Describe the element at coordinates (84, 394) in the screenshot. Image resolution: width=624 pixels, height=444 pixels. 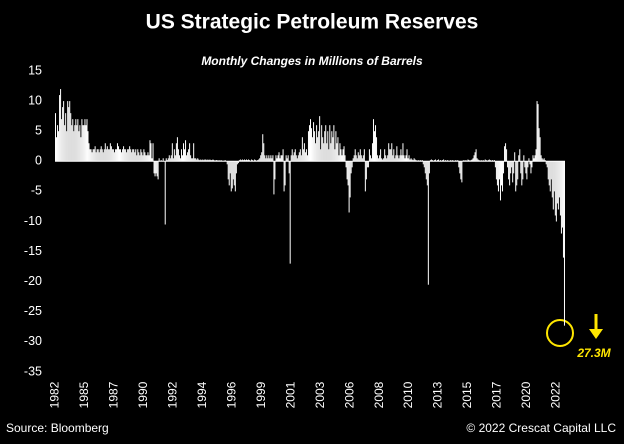
I see `x-tick-label: 1985` at that location.